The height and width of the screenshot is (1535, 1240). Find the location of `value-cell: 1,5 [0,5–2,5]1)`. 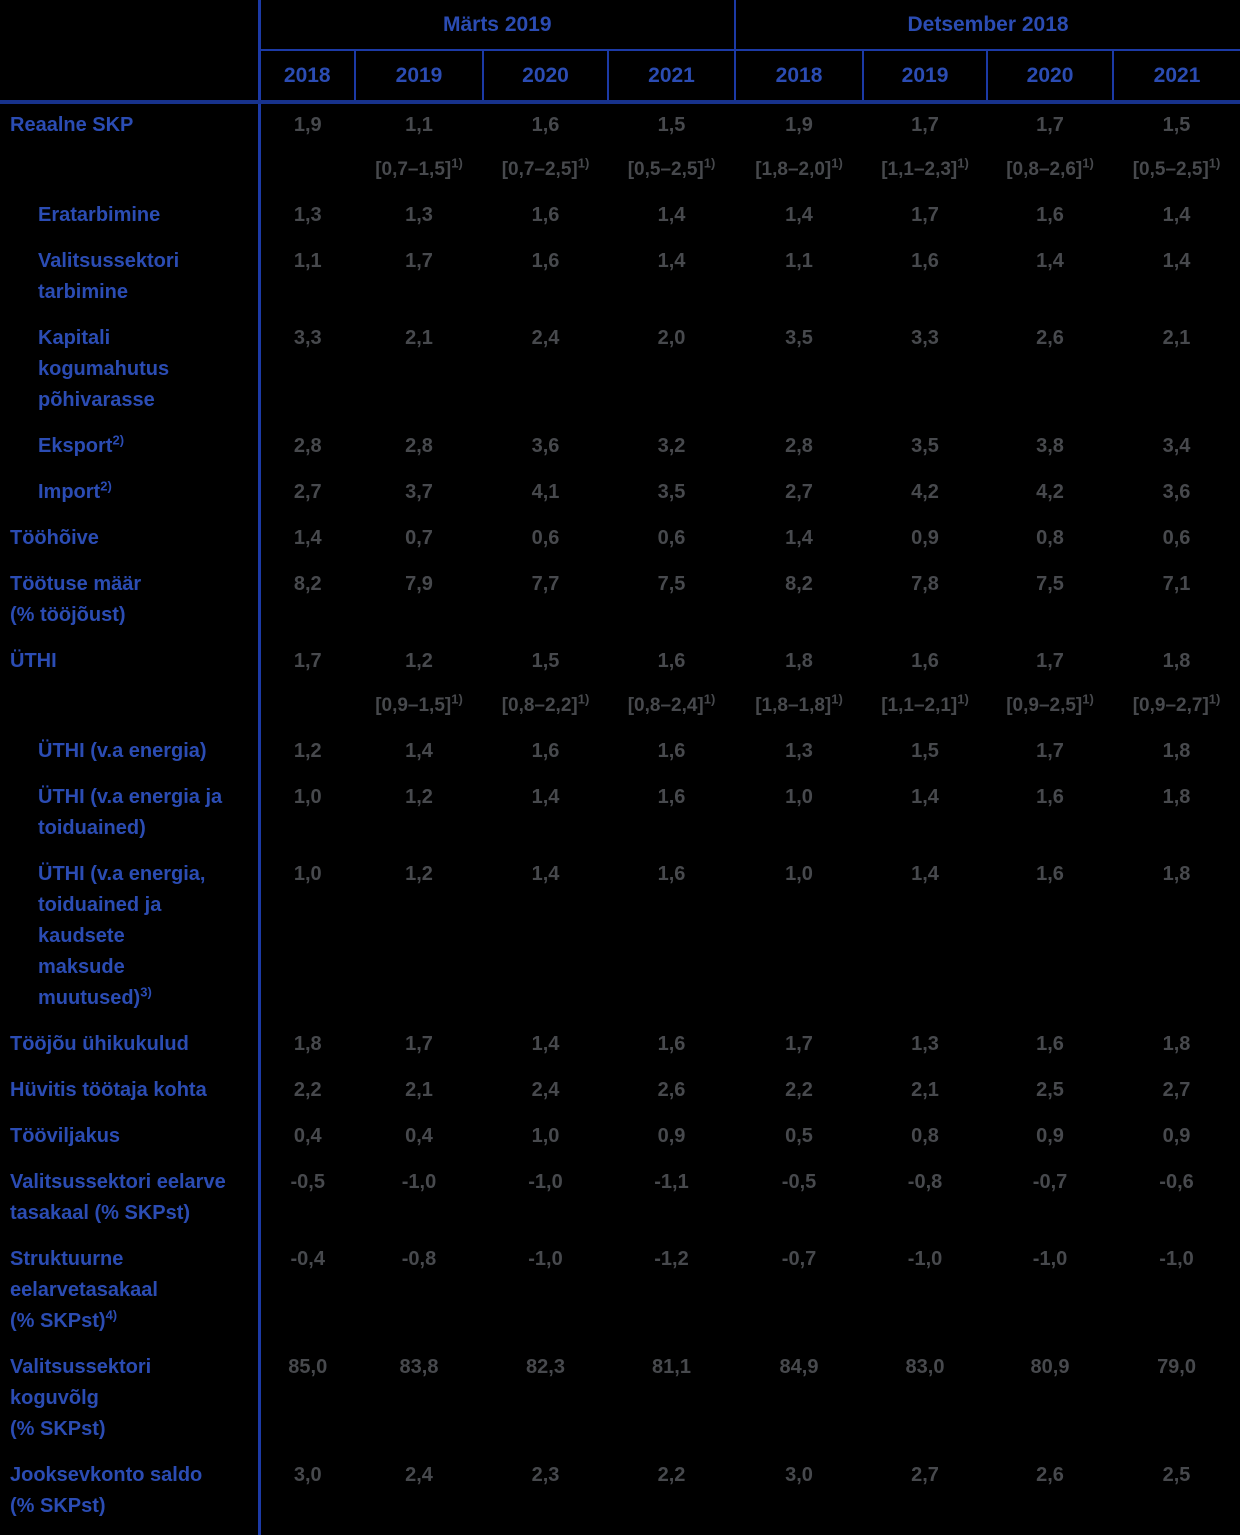

value-cell: 1,5 [0,5–2,5]1) is located at coordinates (671, 148).